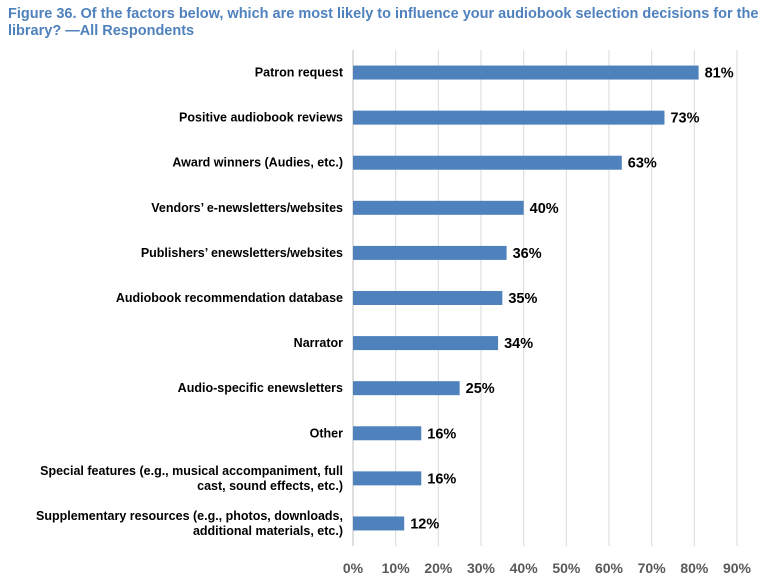 This screenshot has width=774, height=584. I want to click on data-label: 63%, so click(642, 164).